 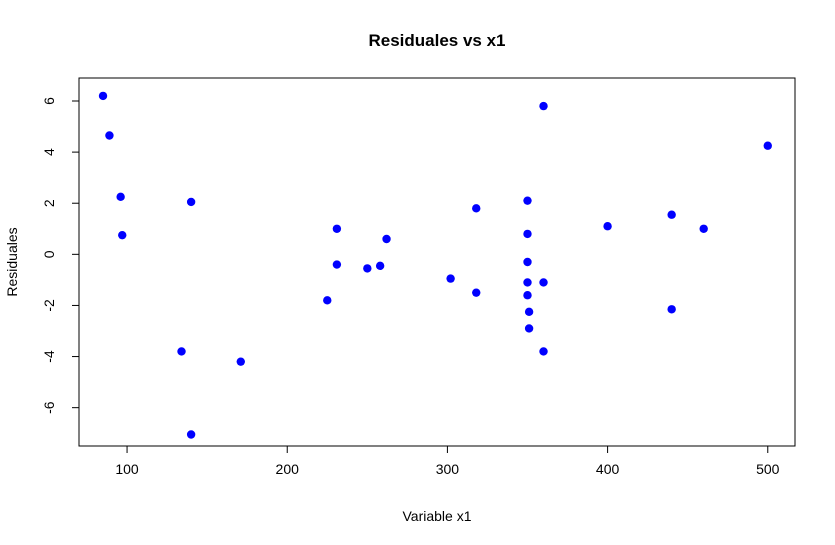 I want to click on x-axis: 100 200 300 400 500, so click(x=447, y=461).